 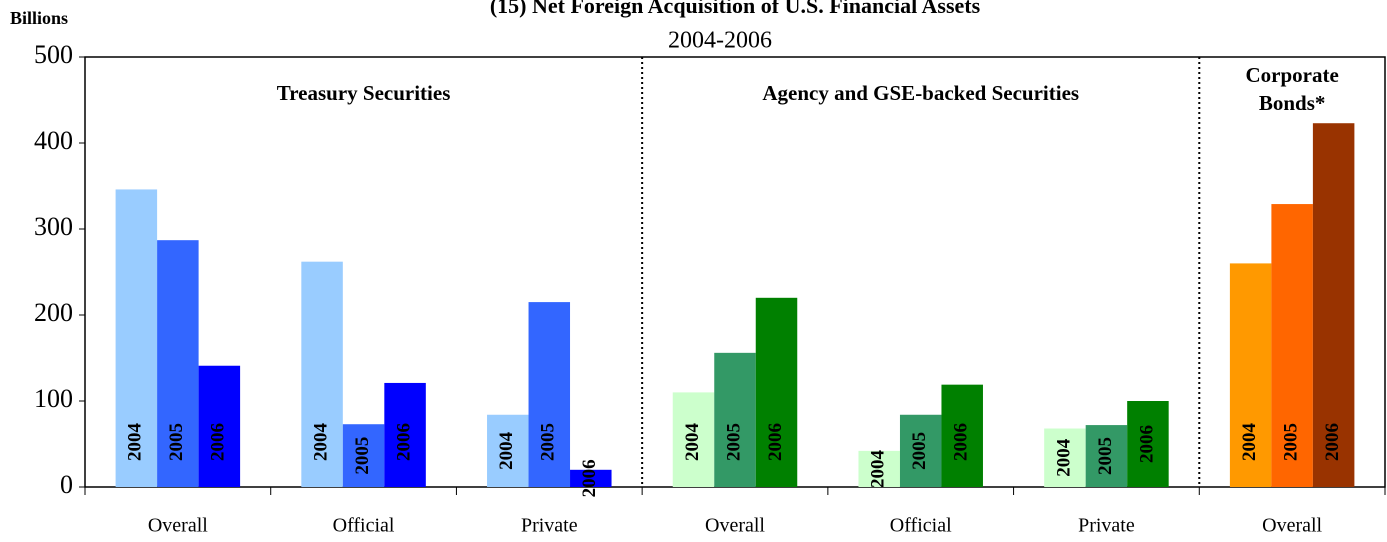 I want to click on chart-subtitle: 2004-2006, so click(x=720, y=41).